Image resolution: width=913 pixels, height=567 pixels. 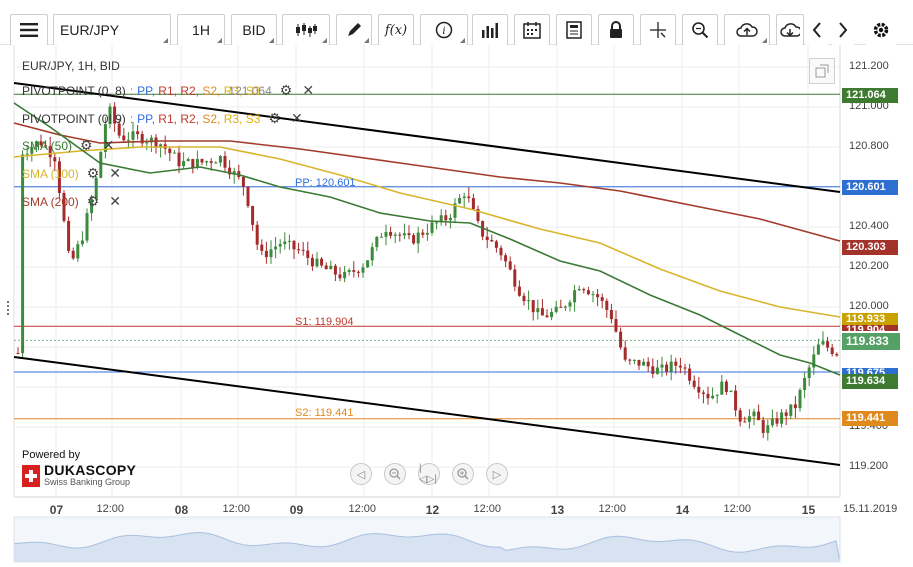 I want to click on scroll-left-button, so click(x=817, y=30).